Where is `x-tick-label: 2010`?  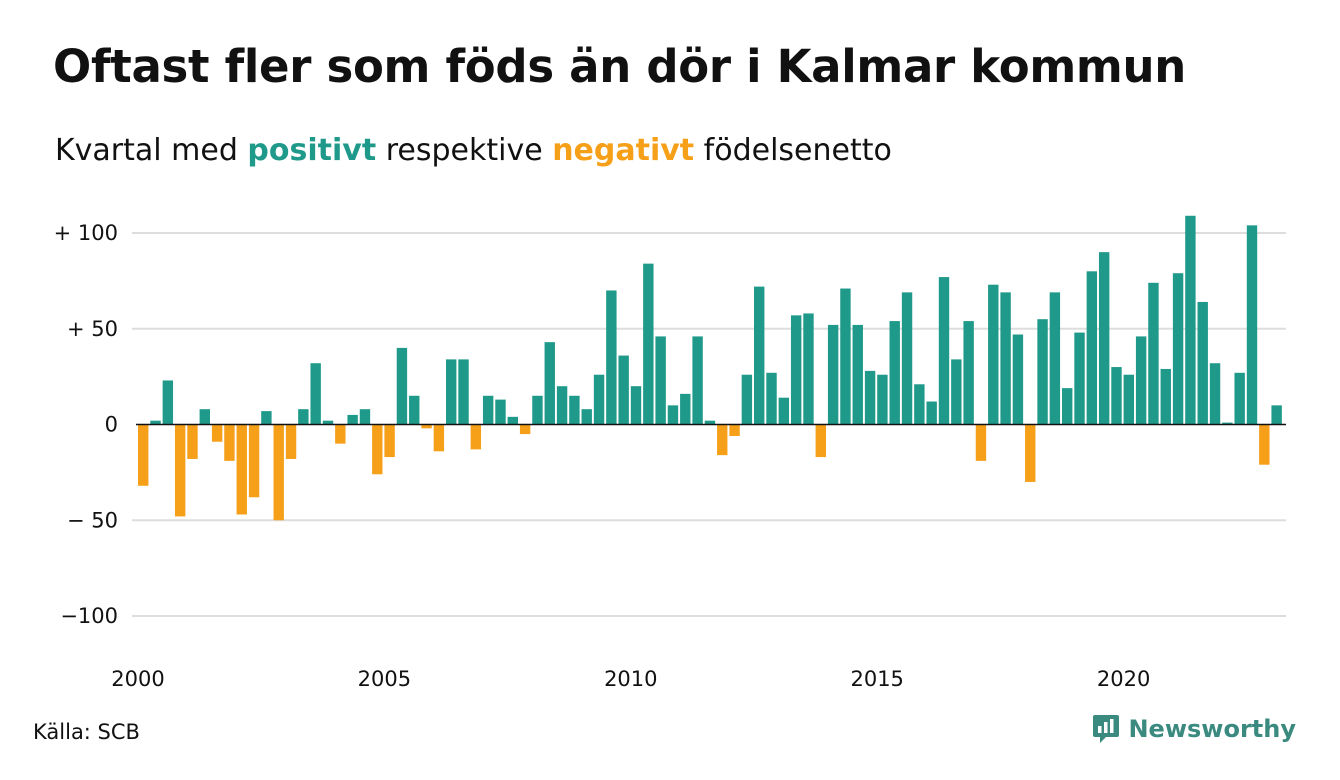
x-tick-label: 2010 is located at coordinates (630, 679).